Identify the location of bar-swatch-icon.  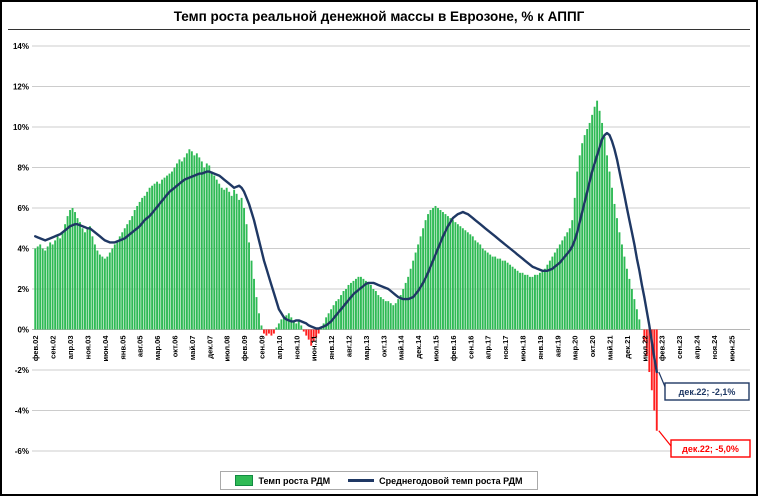
(244, 480).